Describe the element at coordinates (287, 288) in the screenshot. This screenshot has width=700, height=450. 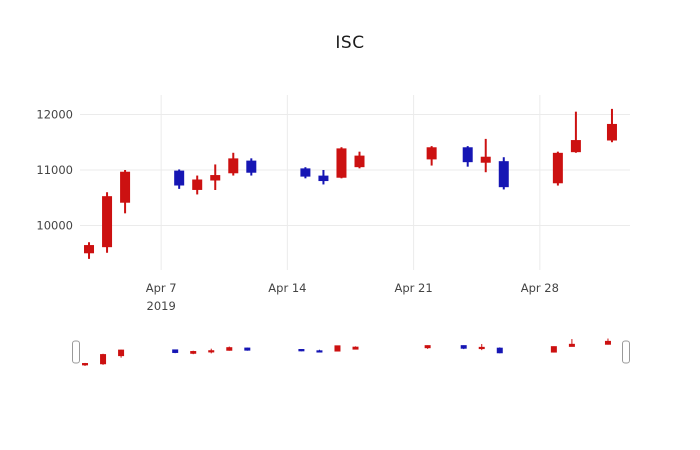
I see `x-tick-label: Apr 14` at that location.